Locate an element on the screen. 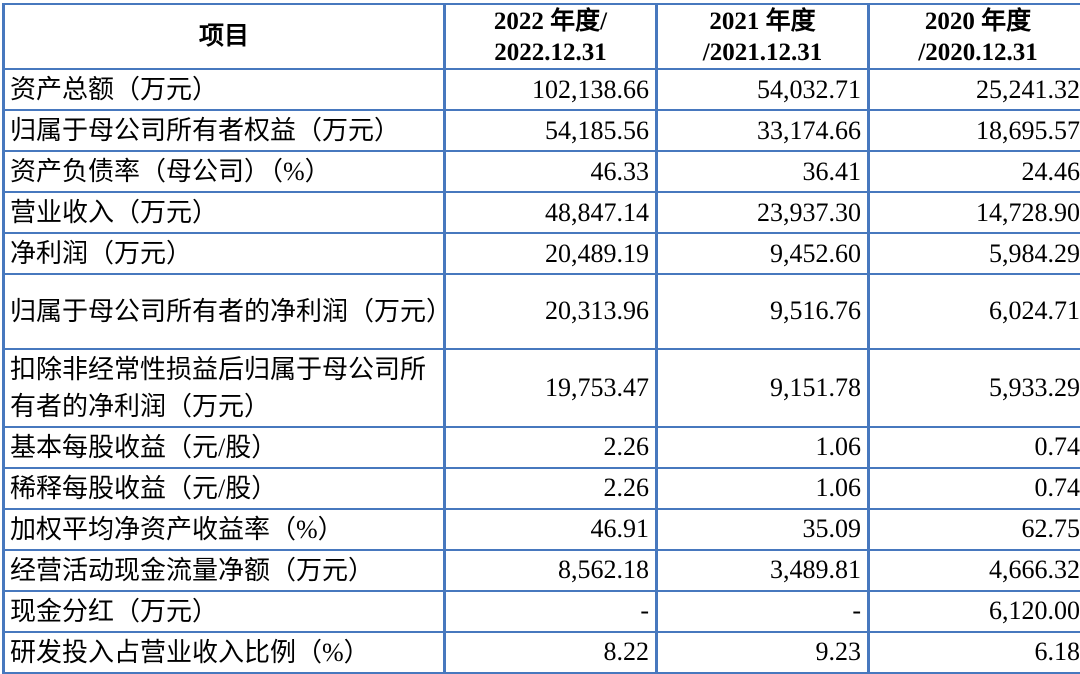 This screenshot has height=674, width=1080. header-2022-line2: 2022.12.31 is located at coordinates (550, 52).